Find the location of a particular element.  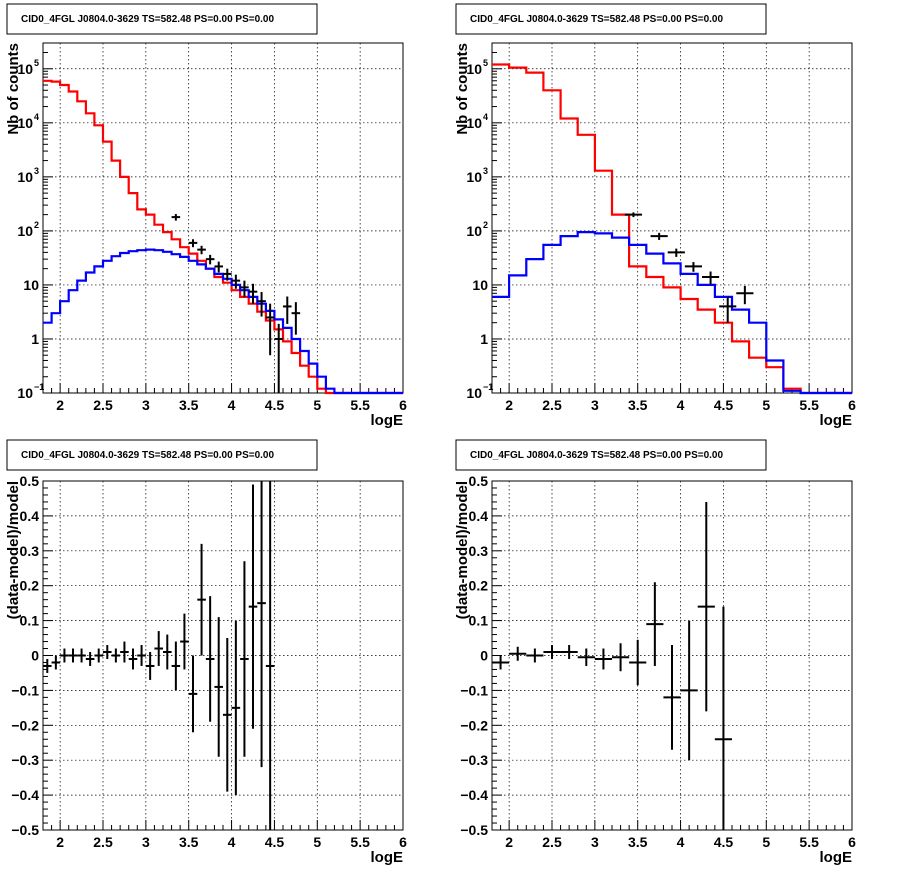

y-tick-label: 0.2 is located at coordinates (479, 586).